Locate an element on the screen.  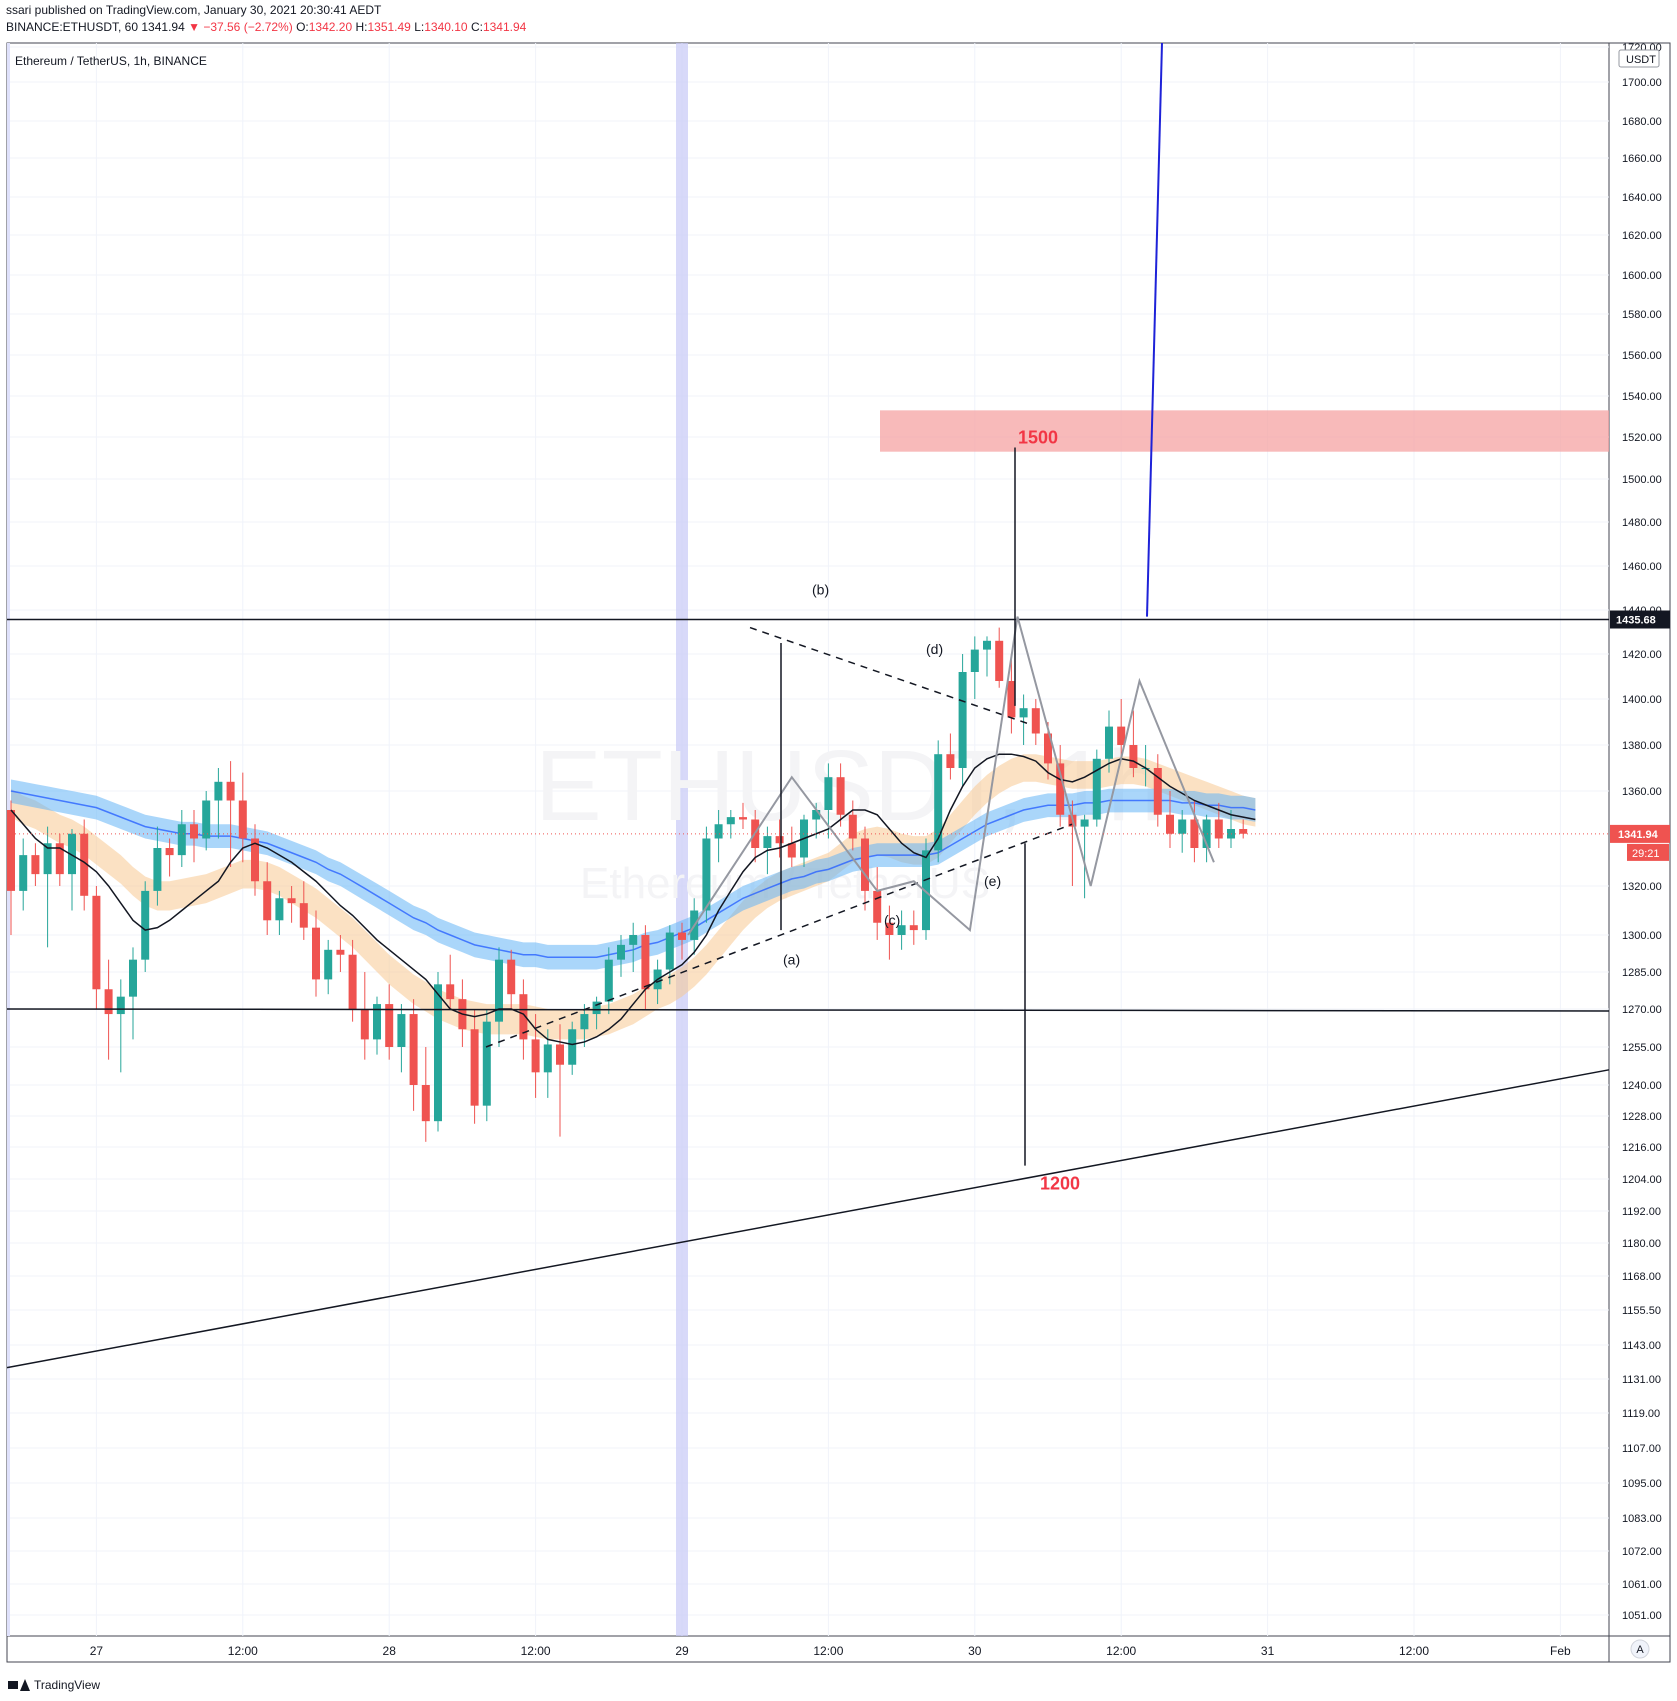
target-high-label: 1500 is located at coordinates (1038, 437).